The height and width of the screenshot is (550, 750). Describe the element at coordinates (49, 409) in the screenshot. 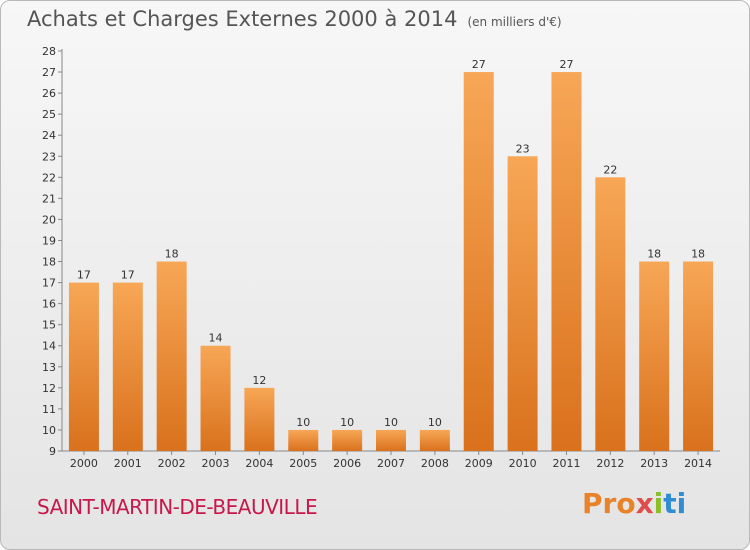

I see `y-tick-label: 11` at that location.